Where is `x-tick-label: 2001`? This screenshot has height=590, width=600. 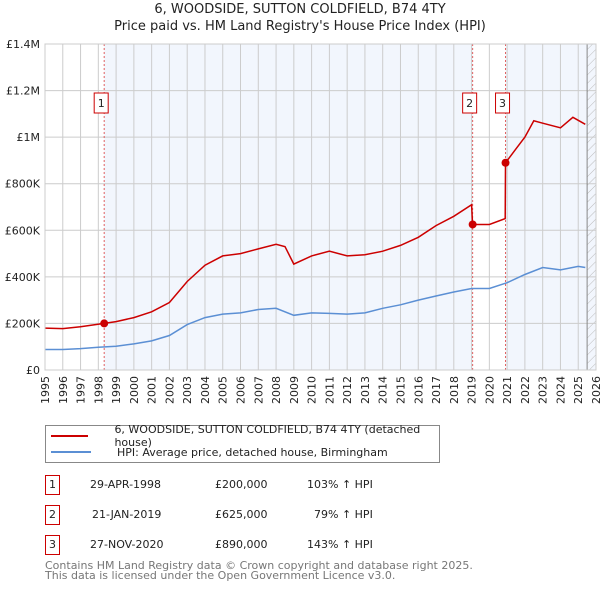 x-tick-label: 2001 is located at coordinates (152, 390).